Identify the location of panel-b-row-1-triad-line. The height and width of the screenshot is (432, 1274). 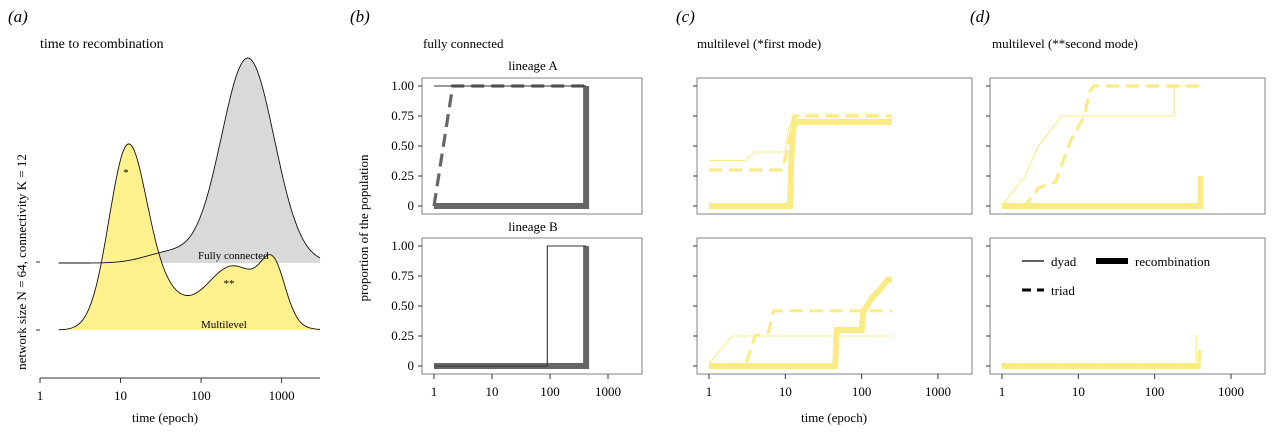
(509, 145).